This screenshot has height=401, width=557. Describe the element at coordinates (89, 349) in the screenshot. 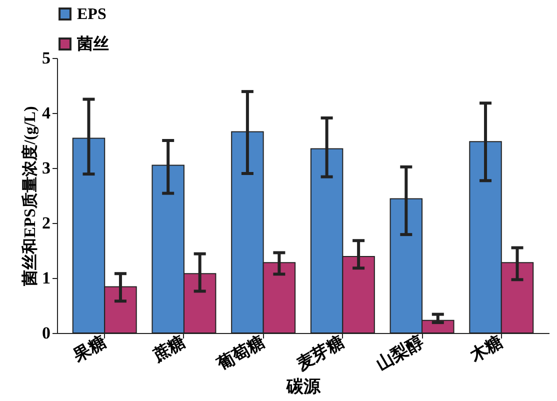

I see `x-tick-label: 果糖` at that location.